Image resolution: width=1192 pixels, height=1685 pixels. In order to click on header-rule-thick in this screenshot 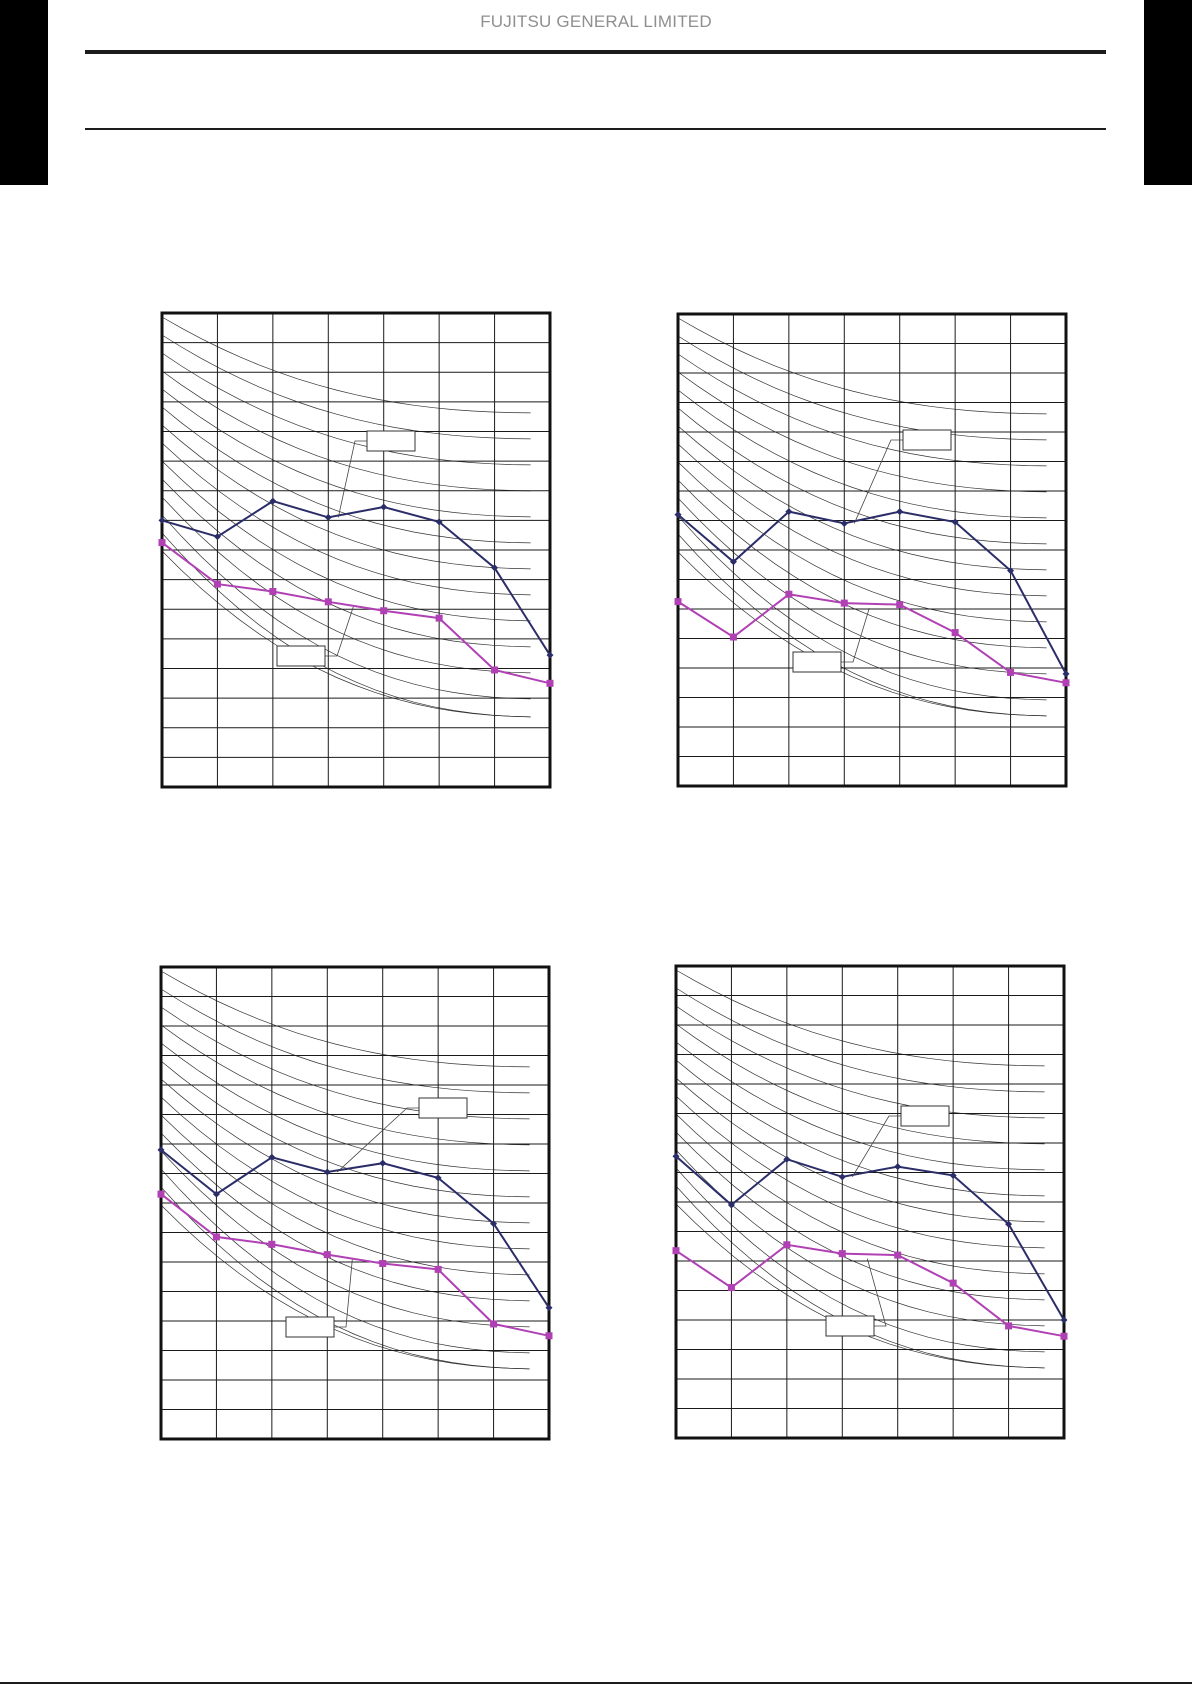, I will do `click(595, 52)`.